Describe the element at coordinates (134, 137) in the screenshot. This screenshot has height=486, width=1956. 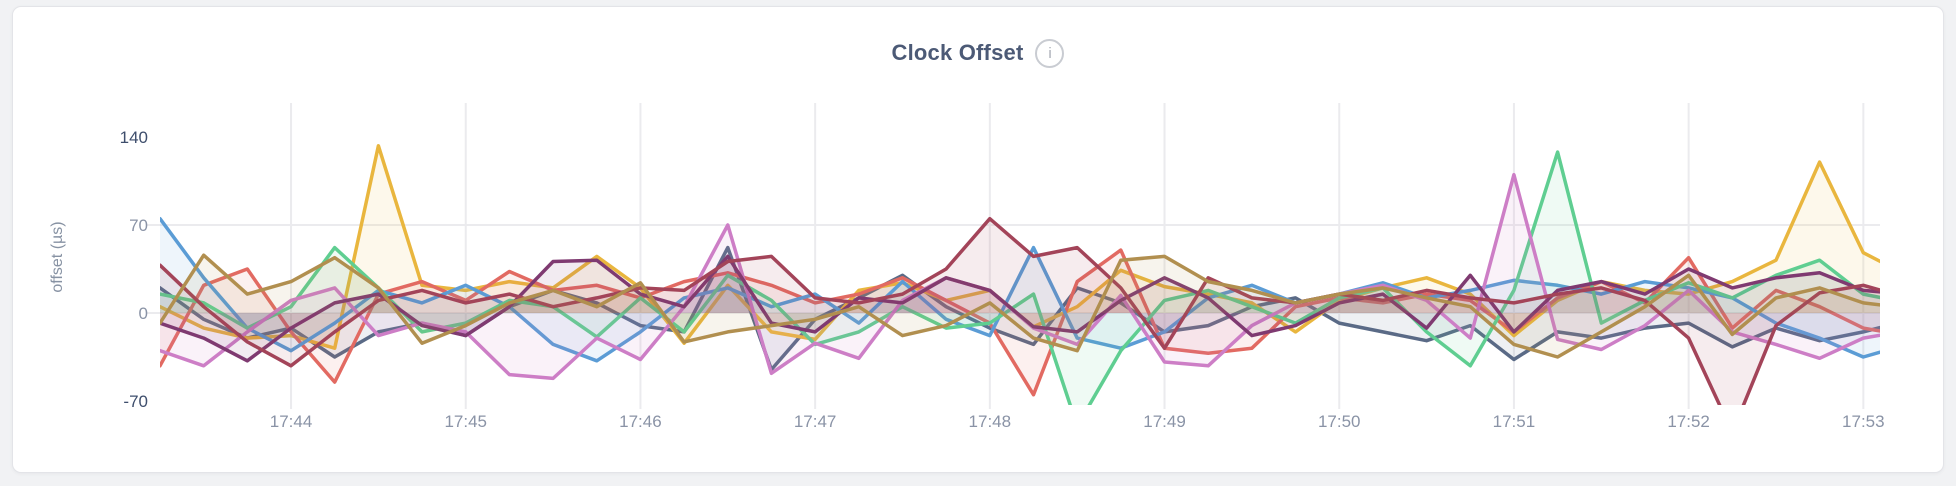
I see `y-tick-label: 140` at that location.